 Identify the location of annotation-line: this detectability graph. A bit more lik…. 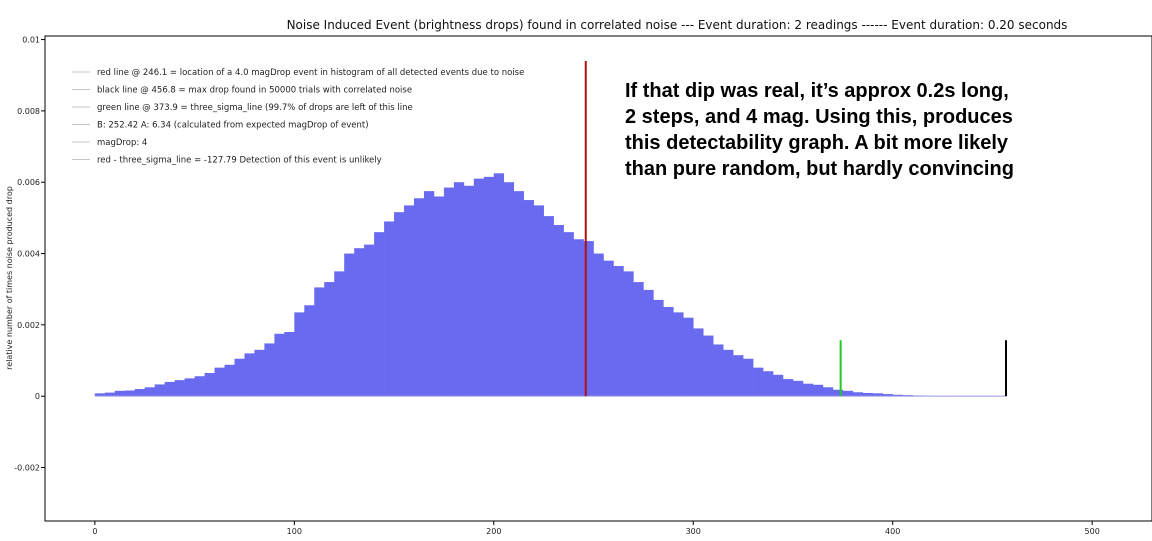
(817, 143).